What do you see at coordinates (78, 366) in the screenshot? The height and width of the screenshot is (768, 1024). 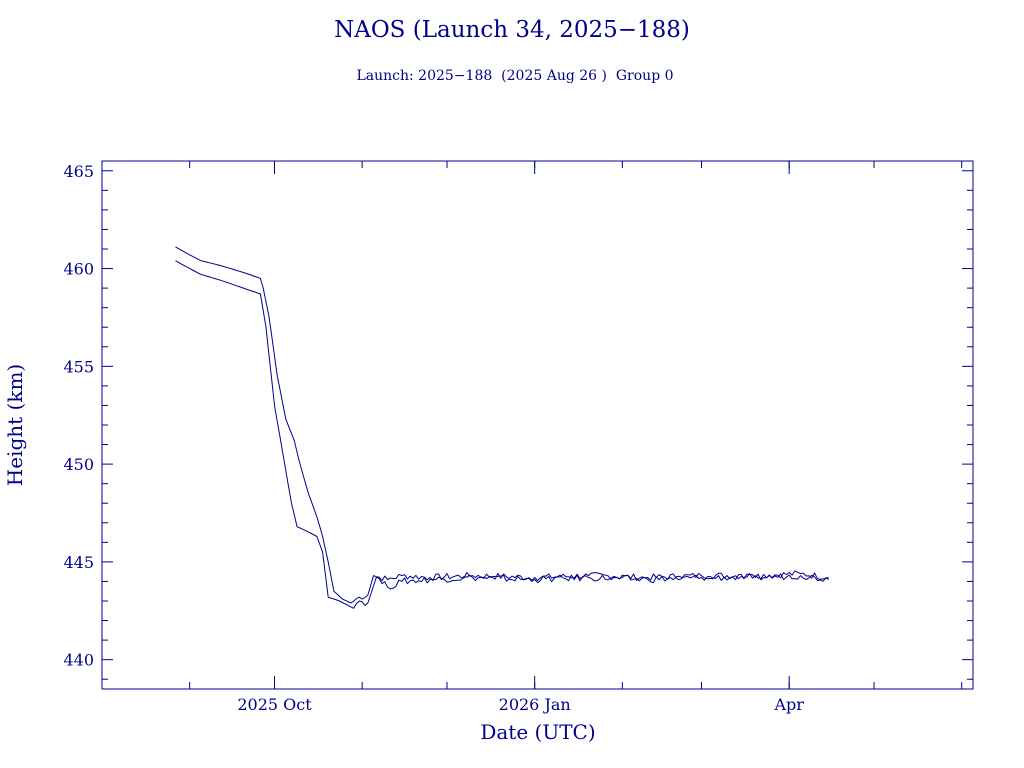 I see `y-tick-label: 455` at bounding box center [78, 366].